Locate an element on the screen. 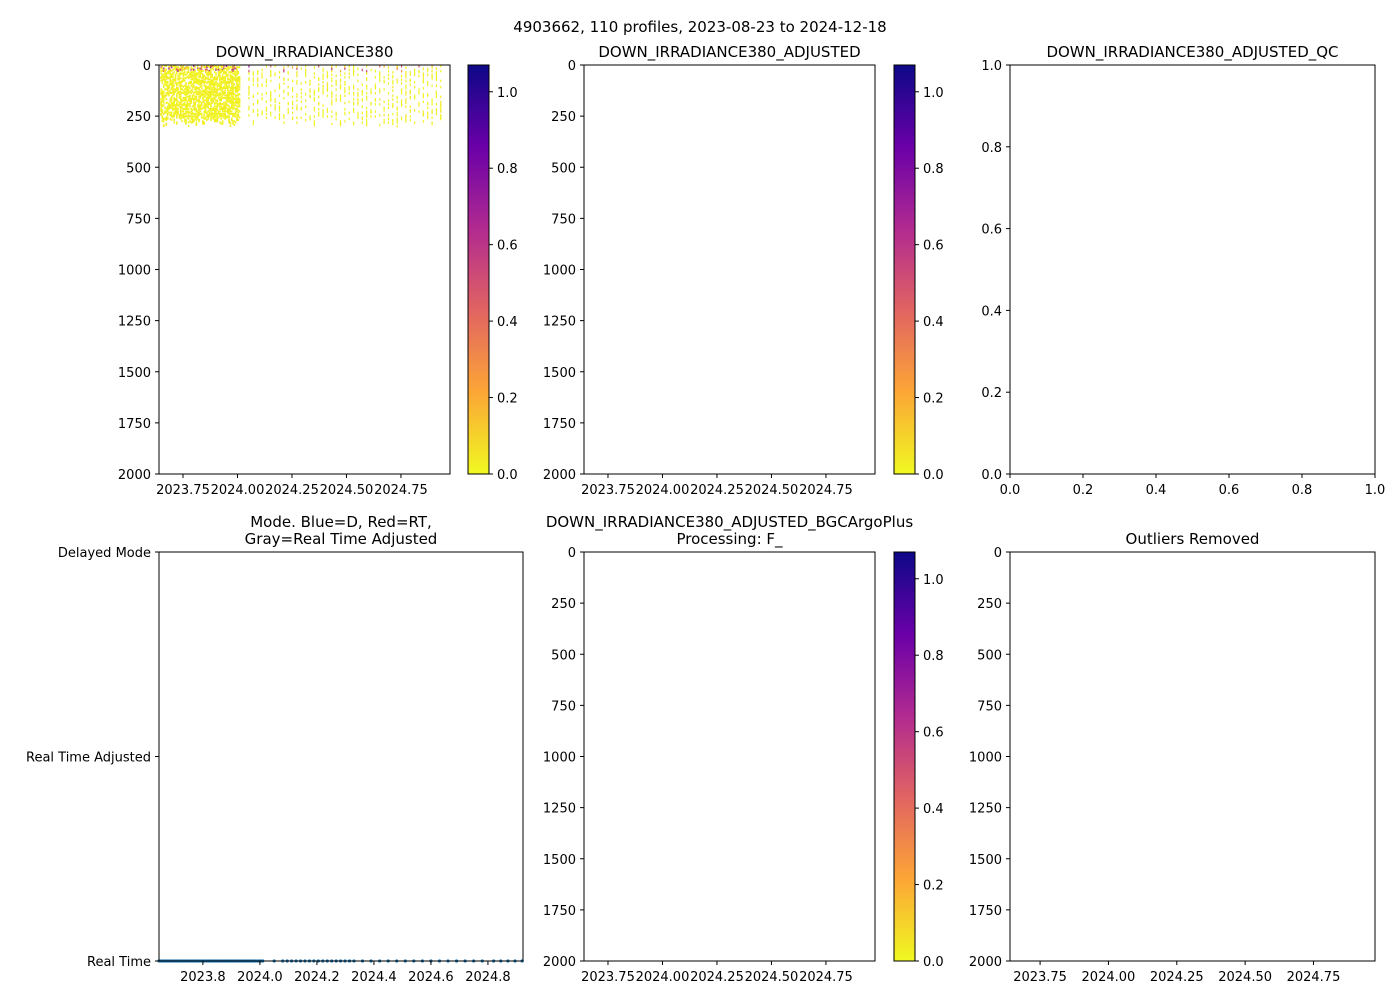 The height and width of the screenshot is (1000, 1400). x-tick-label: 2024.75 is located at coordinates (1314, 977).